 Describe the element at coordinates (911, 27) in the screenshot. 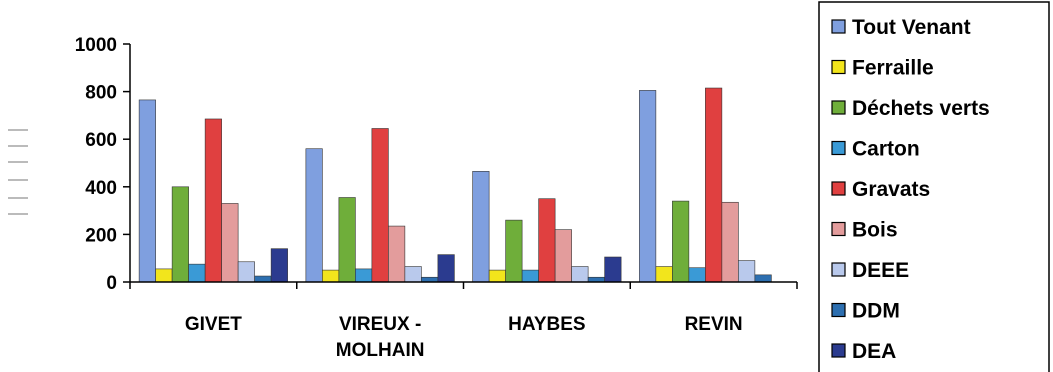

I see `legend-label: Tout Venant` at that location.